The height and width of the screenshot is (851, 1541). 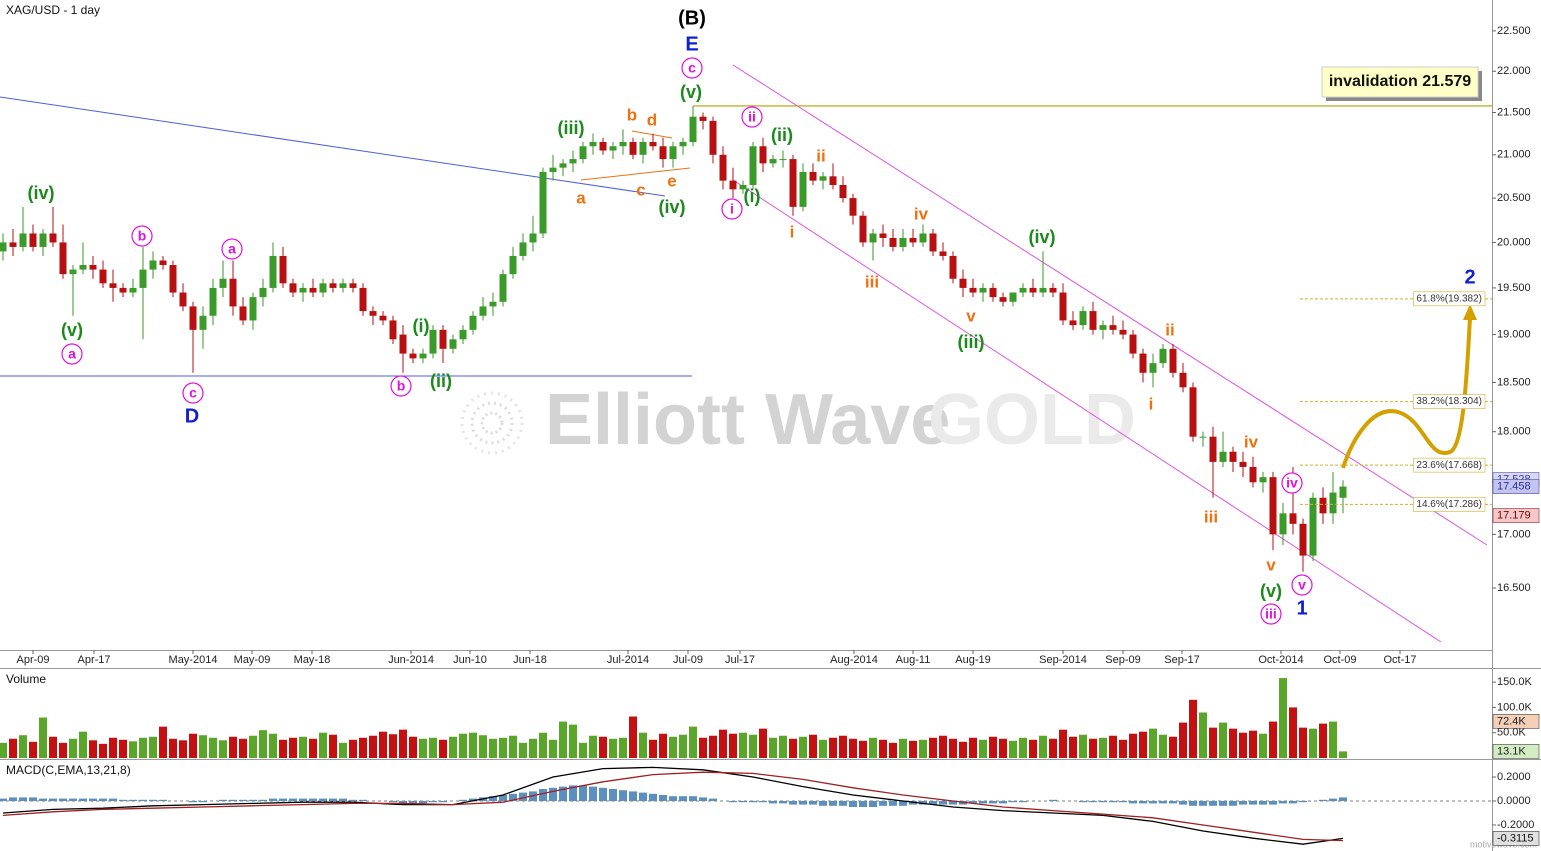 What do you see at coordinates (1514, 777) in the screenshot?
I see `y-tick-label: 0.2000` at bounding box center [1514, 777].